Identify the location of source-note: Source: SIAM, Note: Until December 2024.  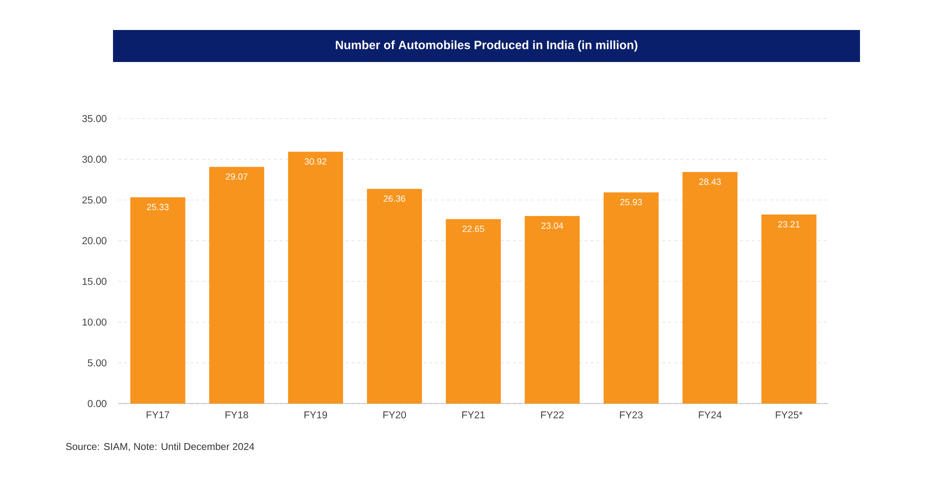
(160, 447).